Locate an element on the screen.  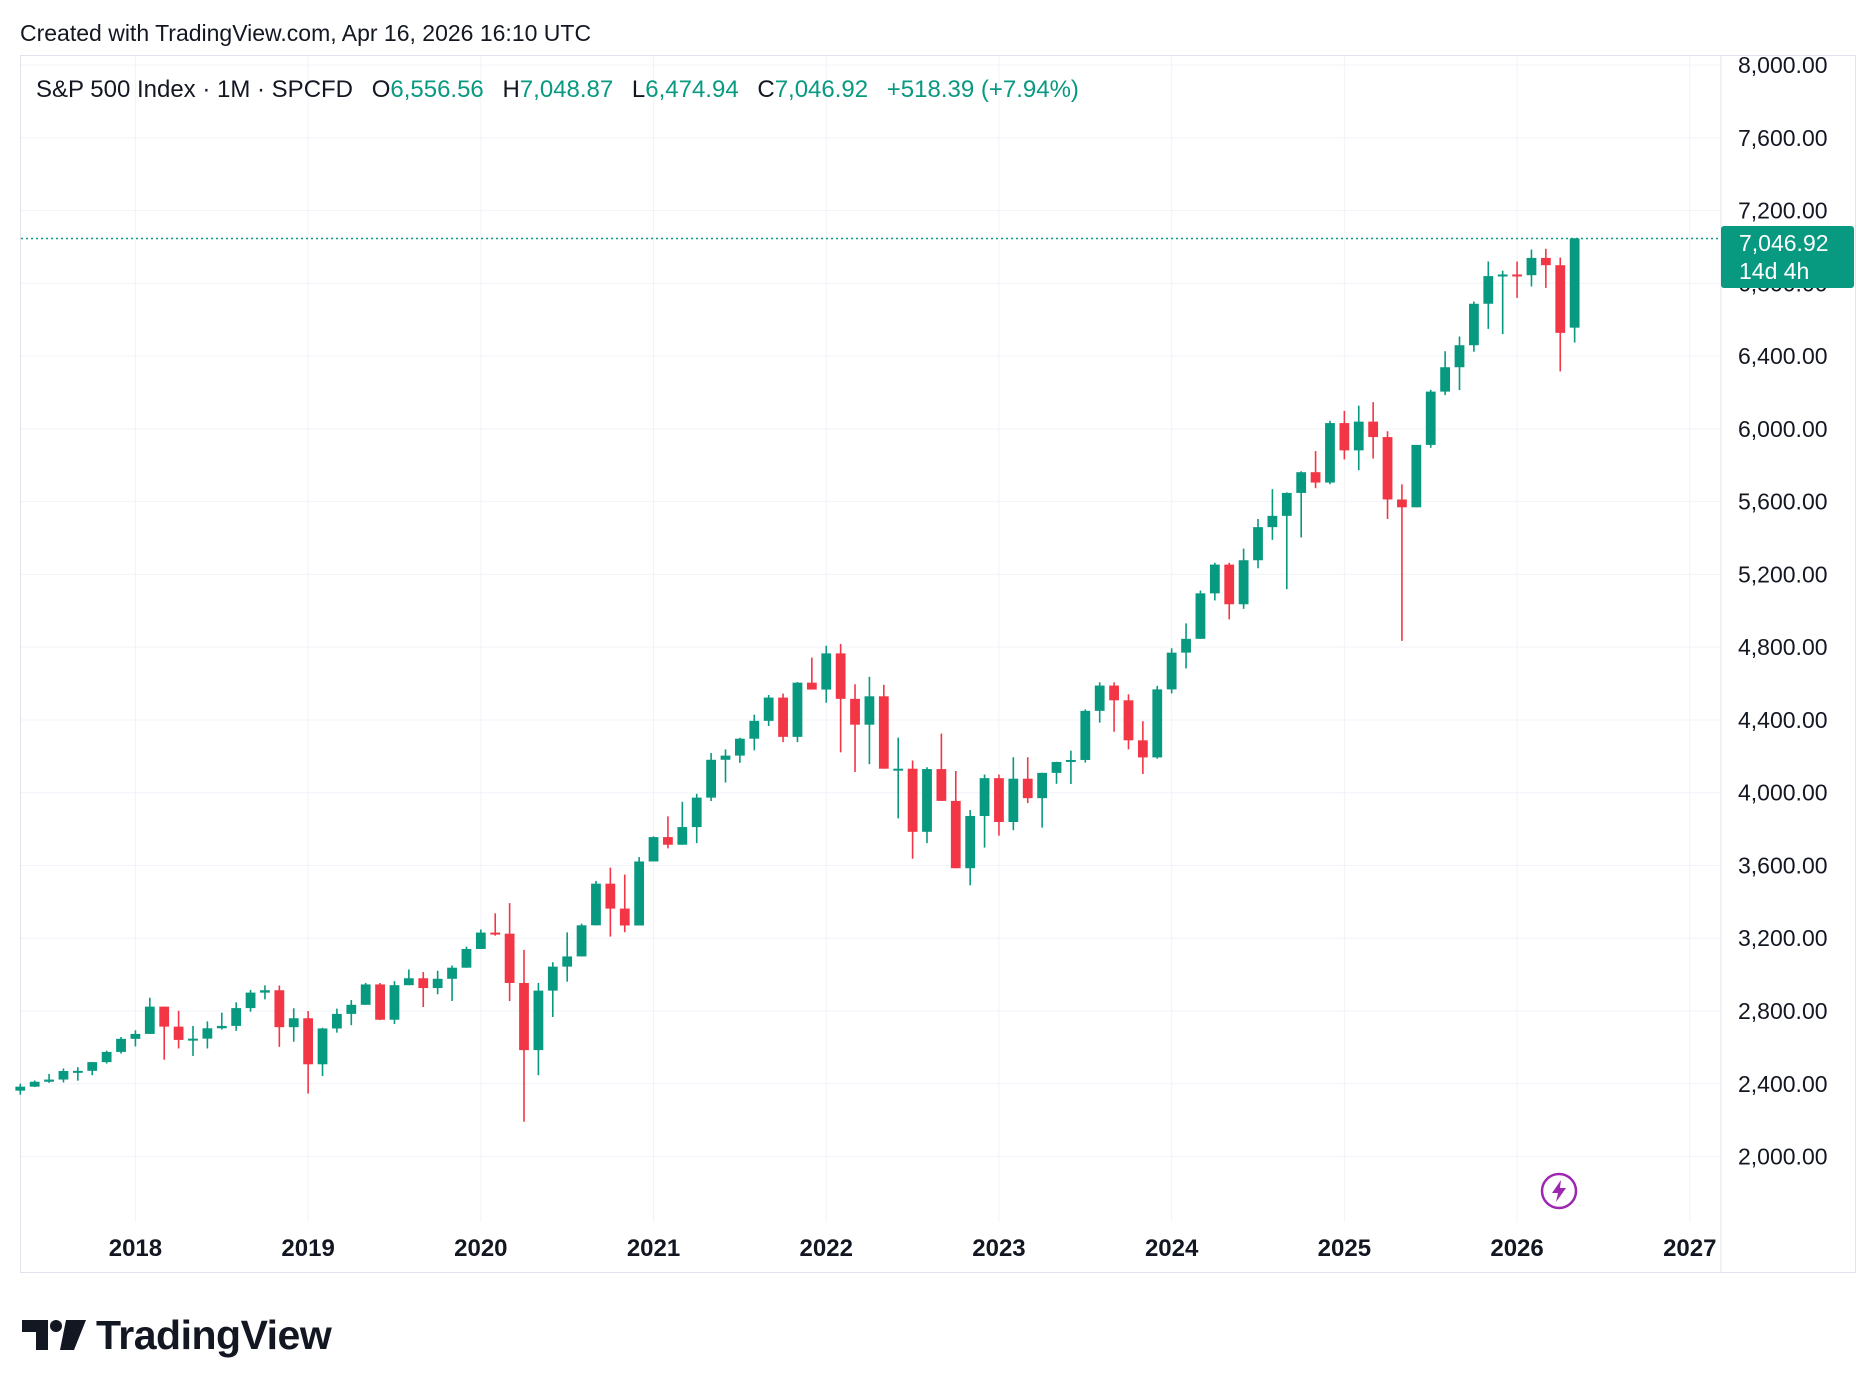
tradingview-branding: TradingView is located at coordinates (177, 1335).